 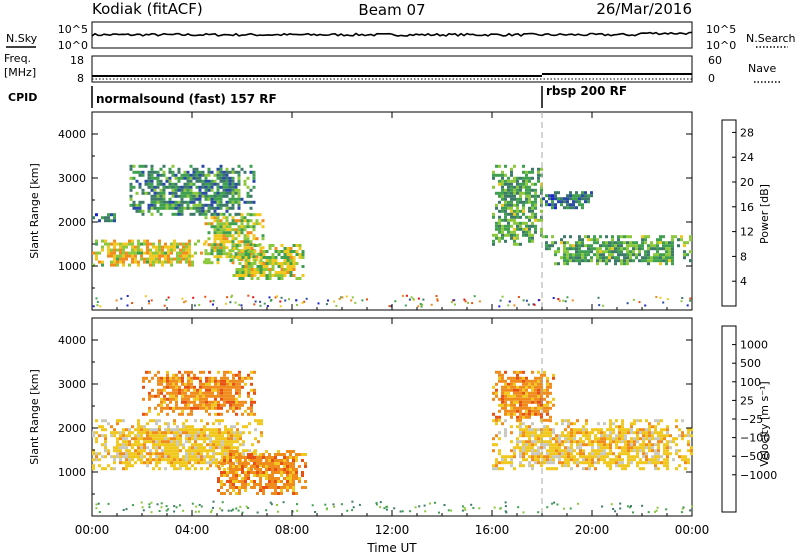 I want to click on nave-tick-high: 60, so click(x=715, y=60).